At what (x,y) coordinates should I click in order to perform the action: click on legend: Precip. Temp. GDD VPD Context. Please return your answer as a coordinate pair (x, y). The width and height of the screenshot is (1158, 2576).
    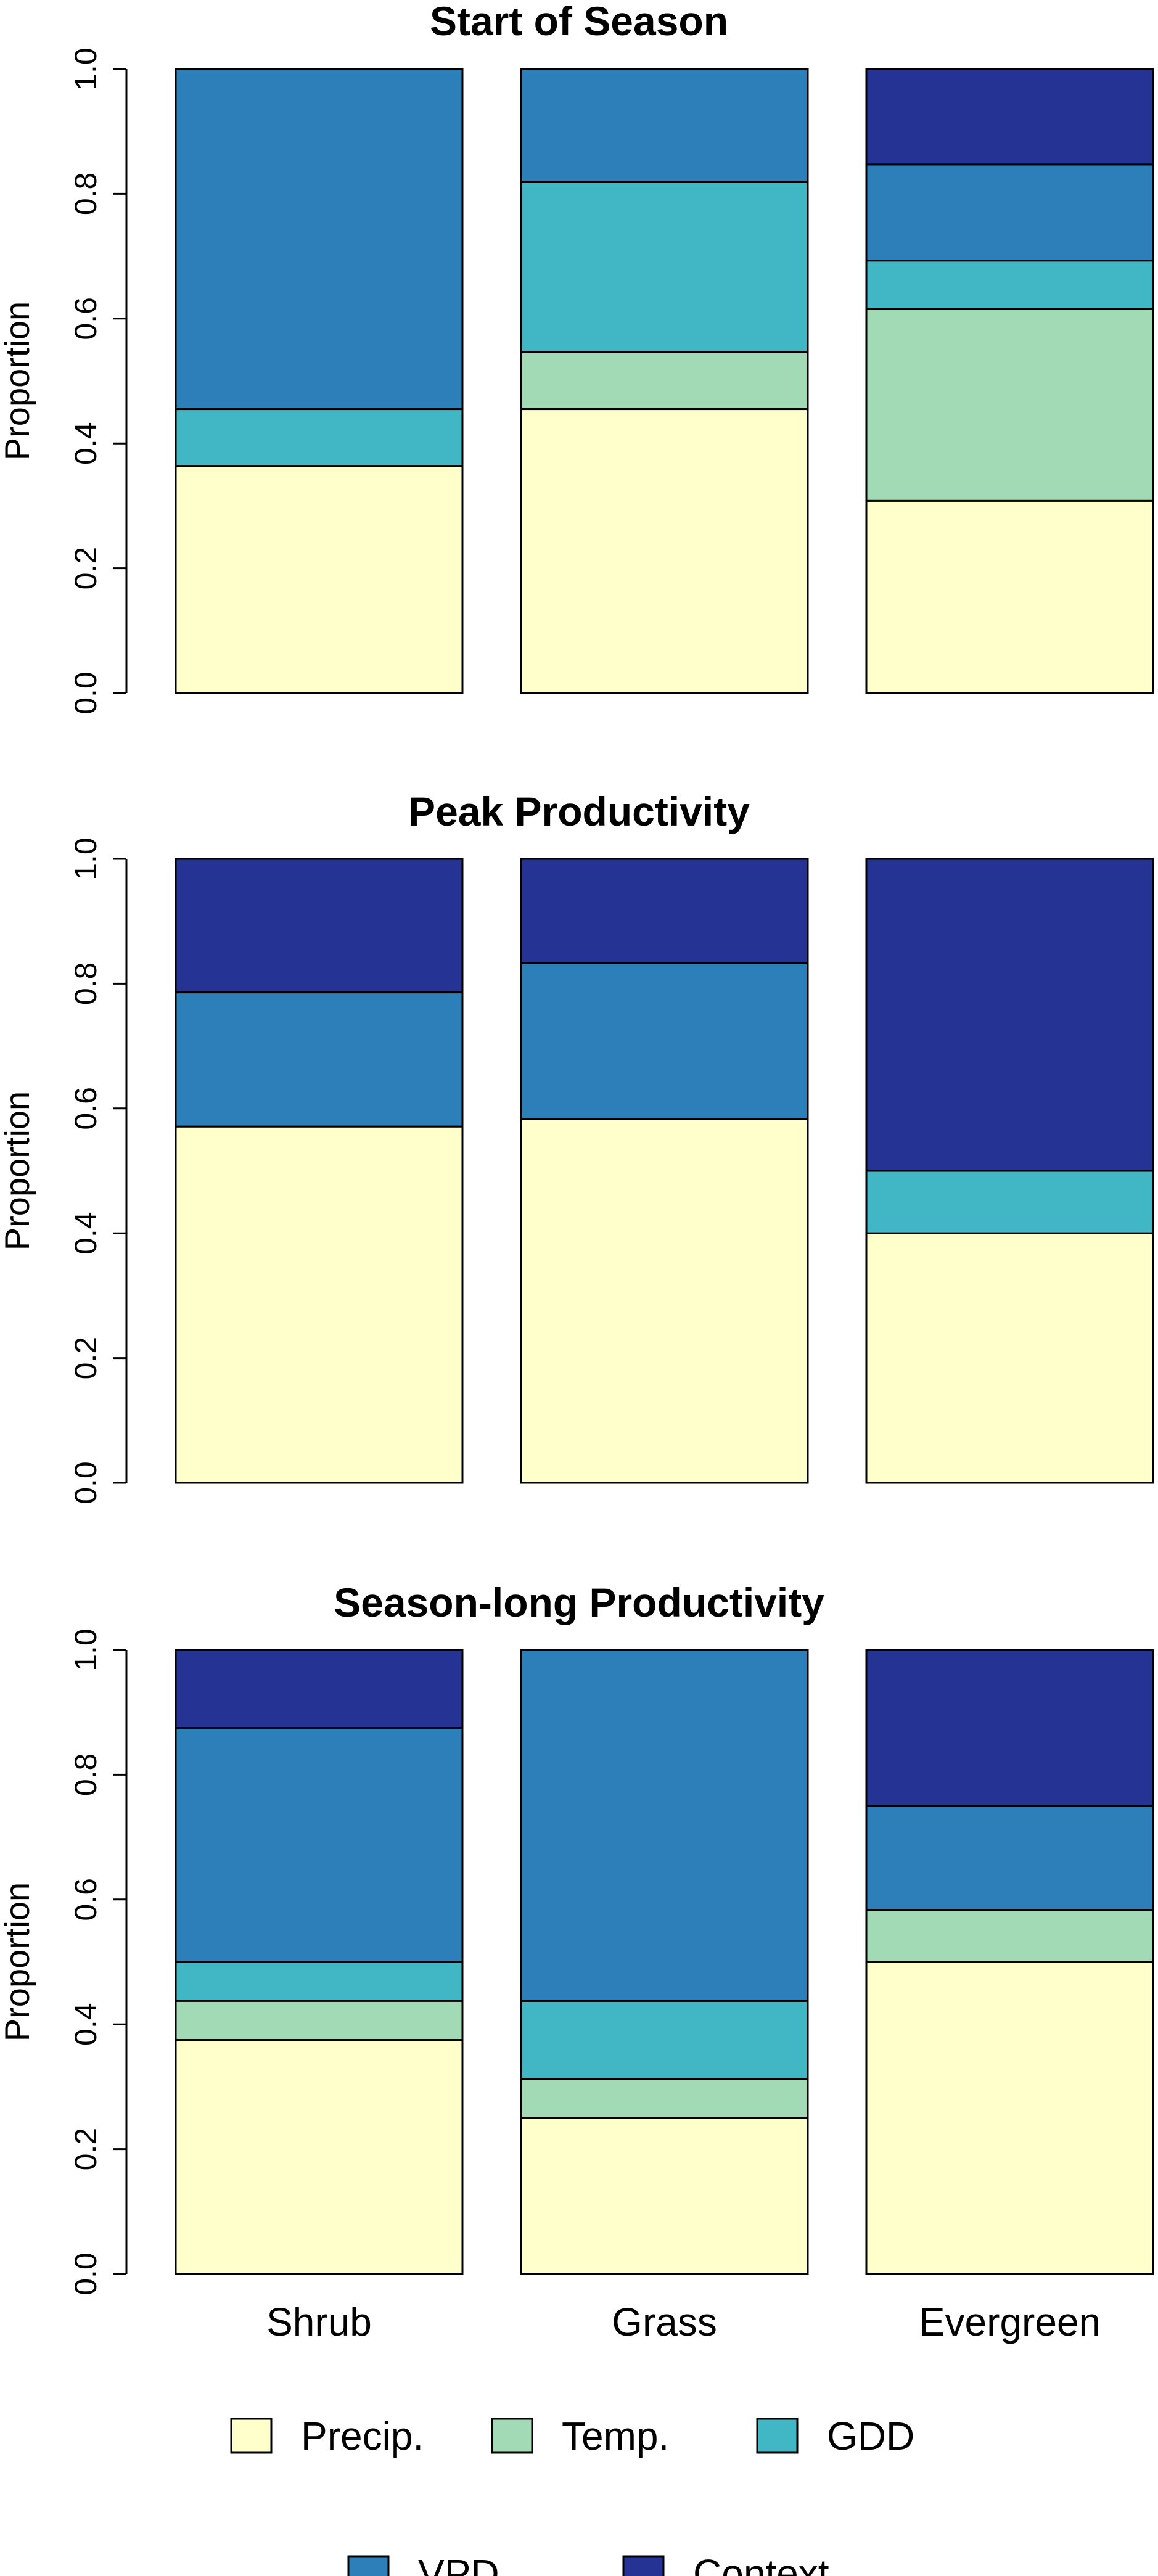
    Looking at the image, I should click on (572, 2495).